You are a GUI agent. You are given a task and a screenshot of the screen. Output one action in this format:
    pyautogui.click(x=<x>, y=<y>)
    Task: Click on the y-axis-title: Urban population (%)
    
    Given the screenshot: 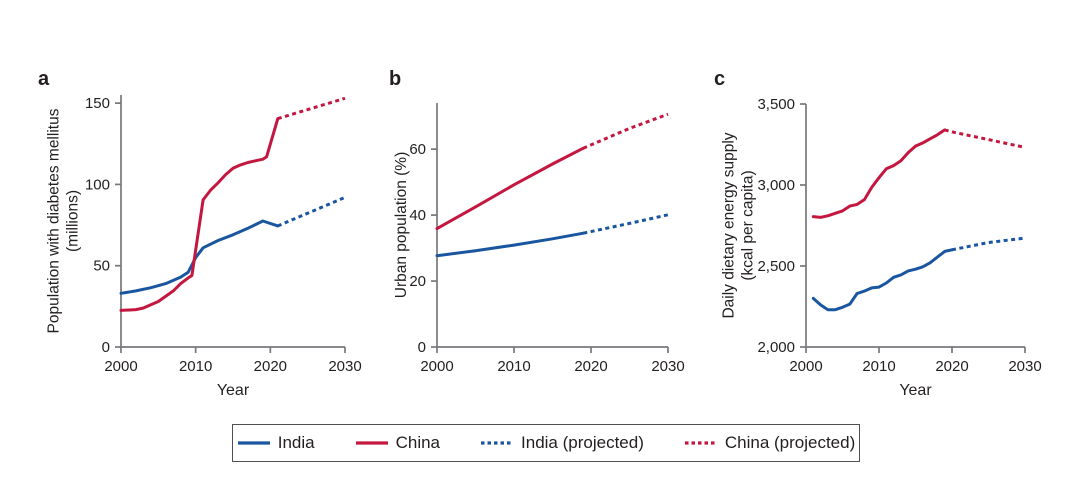 What is the action you would take?
    pyautogui.click(x=401, y=225)
    